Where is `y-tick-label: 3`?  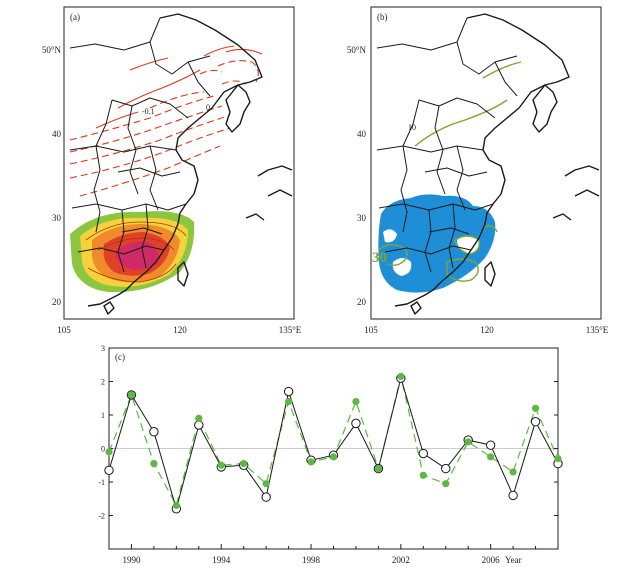
y-tick-label: 3 is located at coordinates (103, 348).